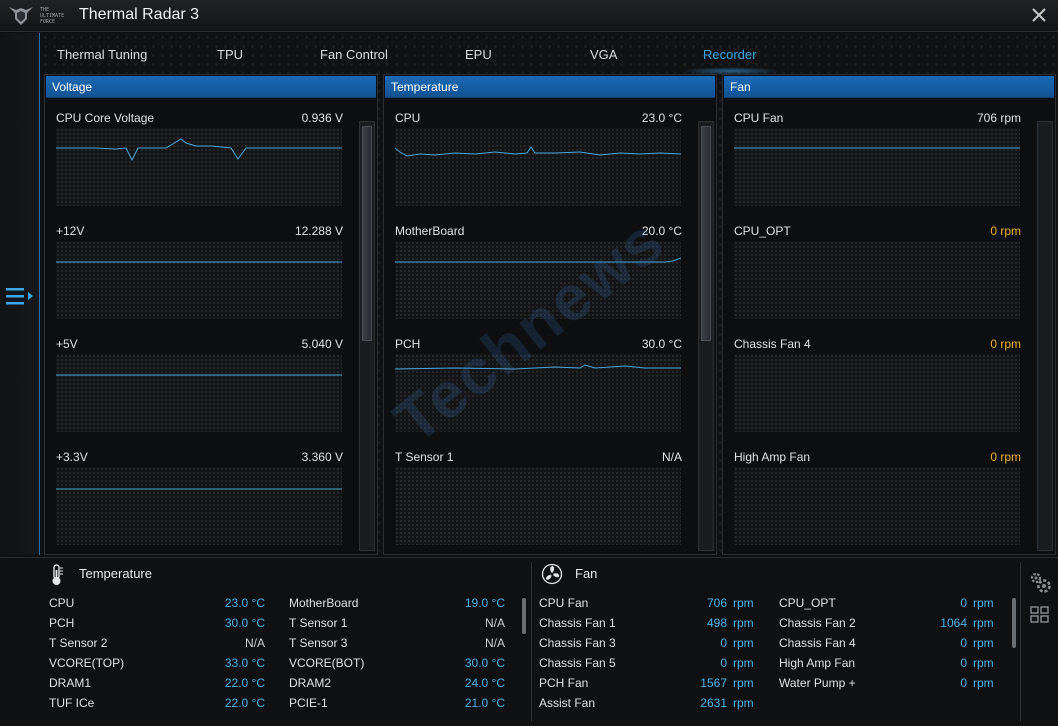  I want to click on menu-icon, so click(21, 296).